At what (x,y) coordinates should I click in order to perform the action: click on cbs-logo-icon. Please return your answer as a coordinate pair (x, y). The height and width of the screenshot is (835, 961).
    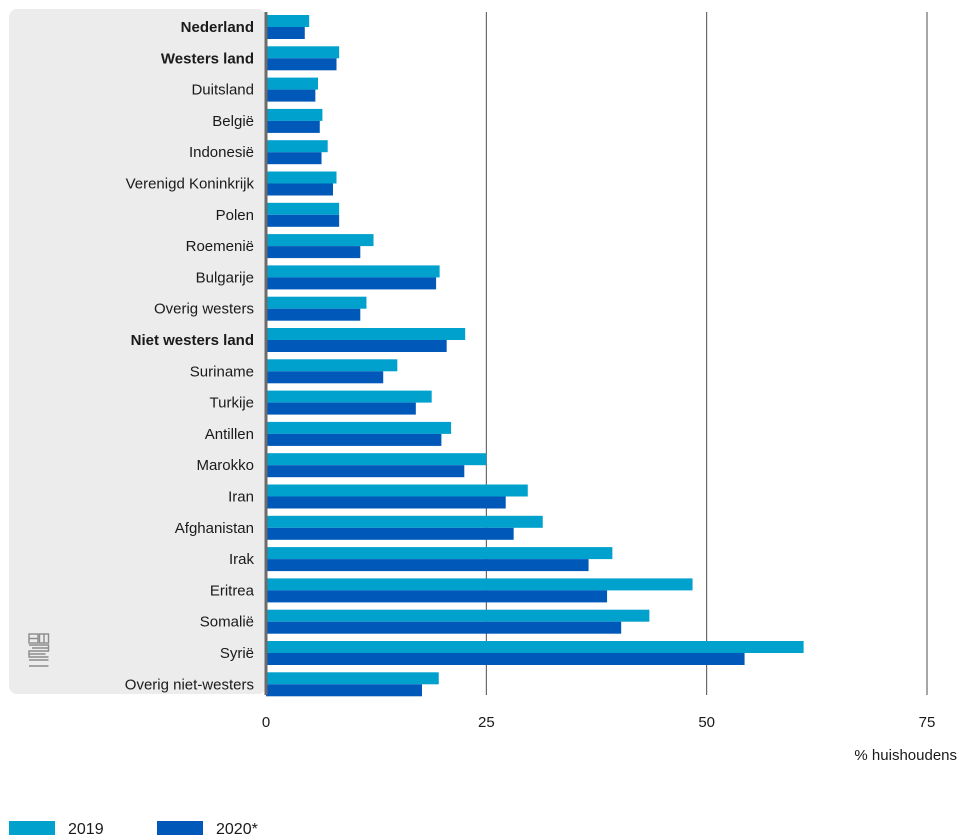
    Looking at the image, I should click on (39, 650).